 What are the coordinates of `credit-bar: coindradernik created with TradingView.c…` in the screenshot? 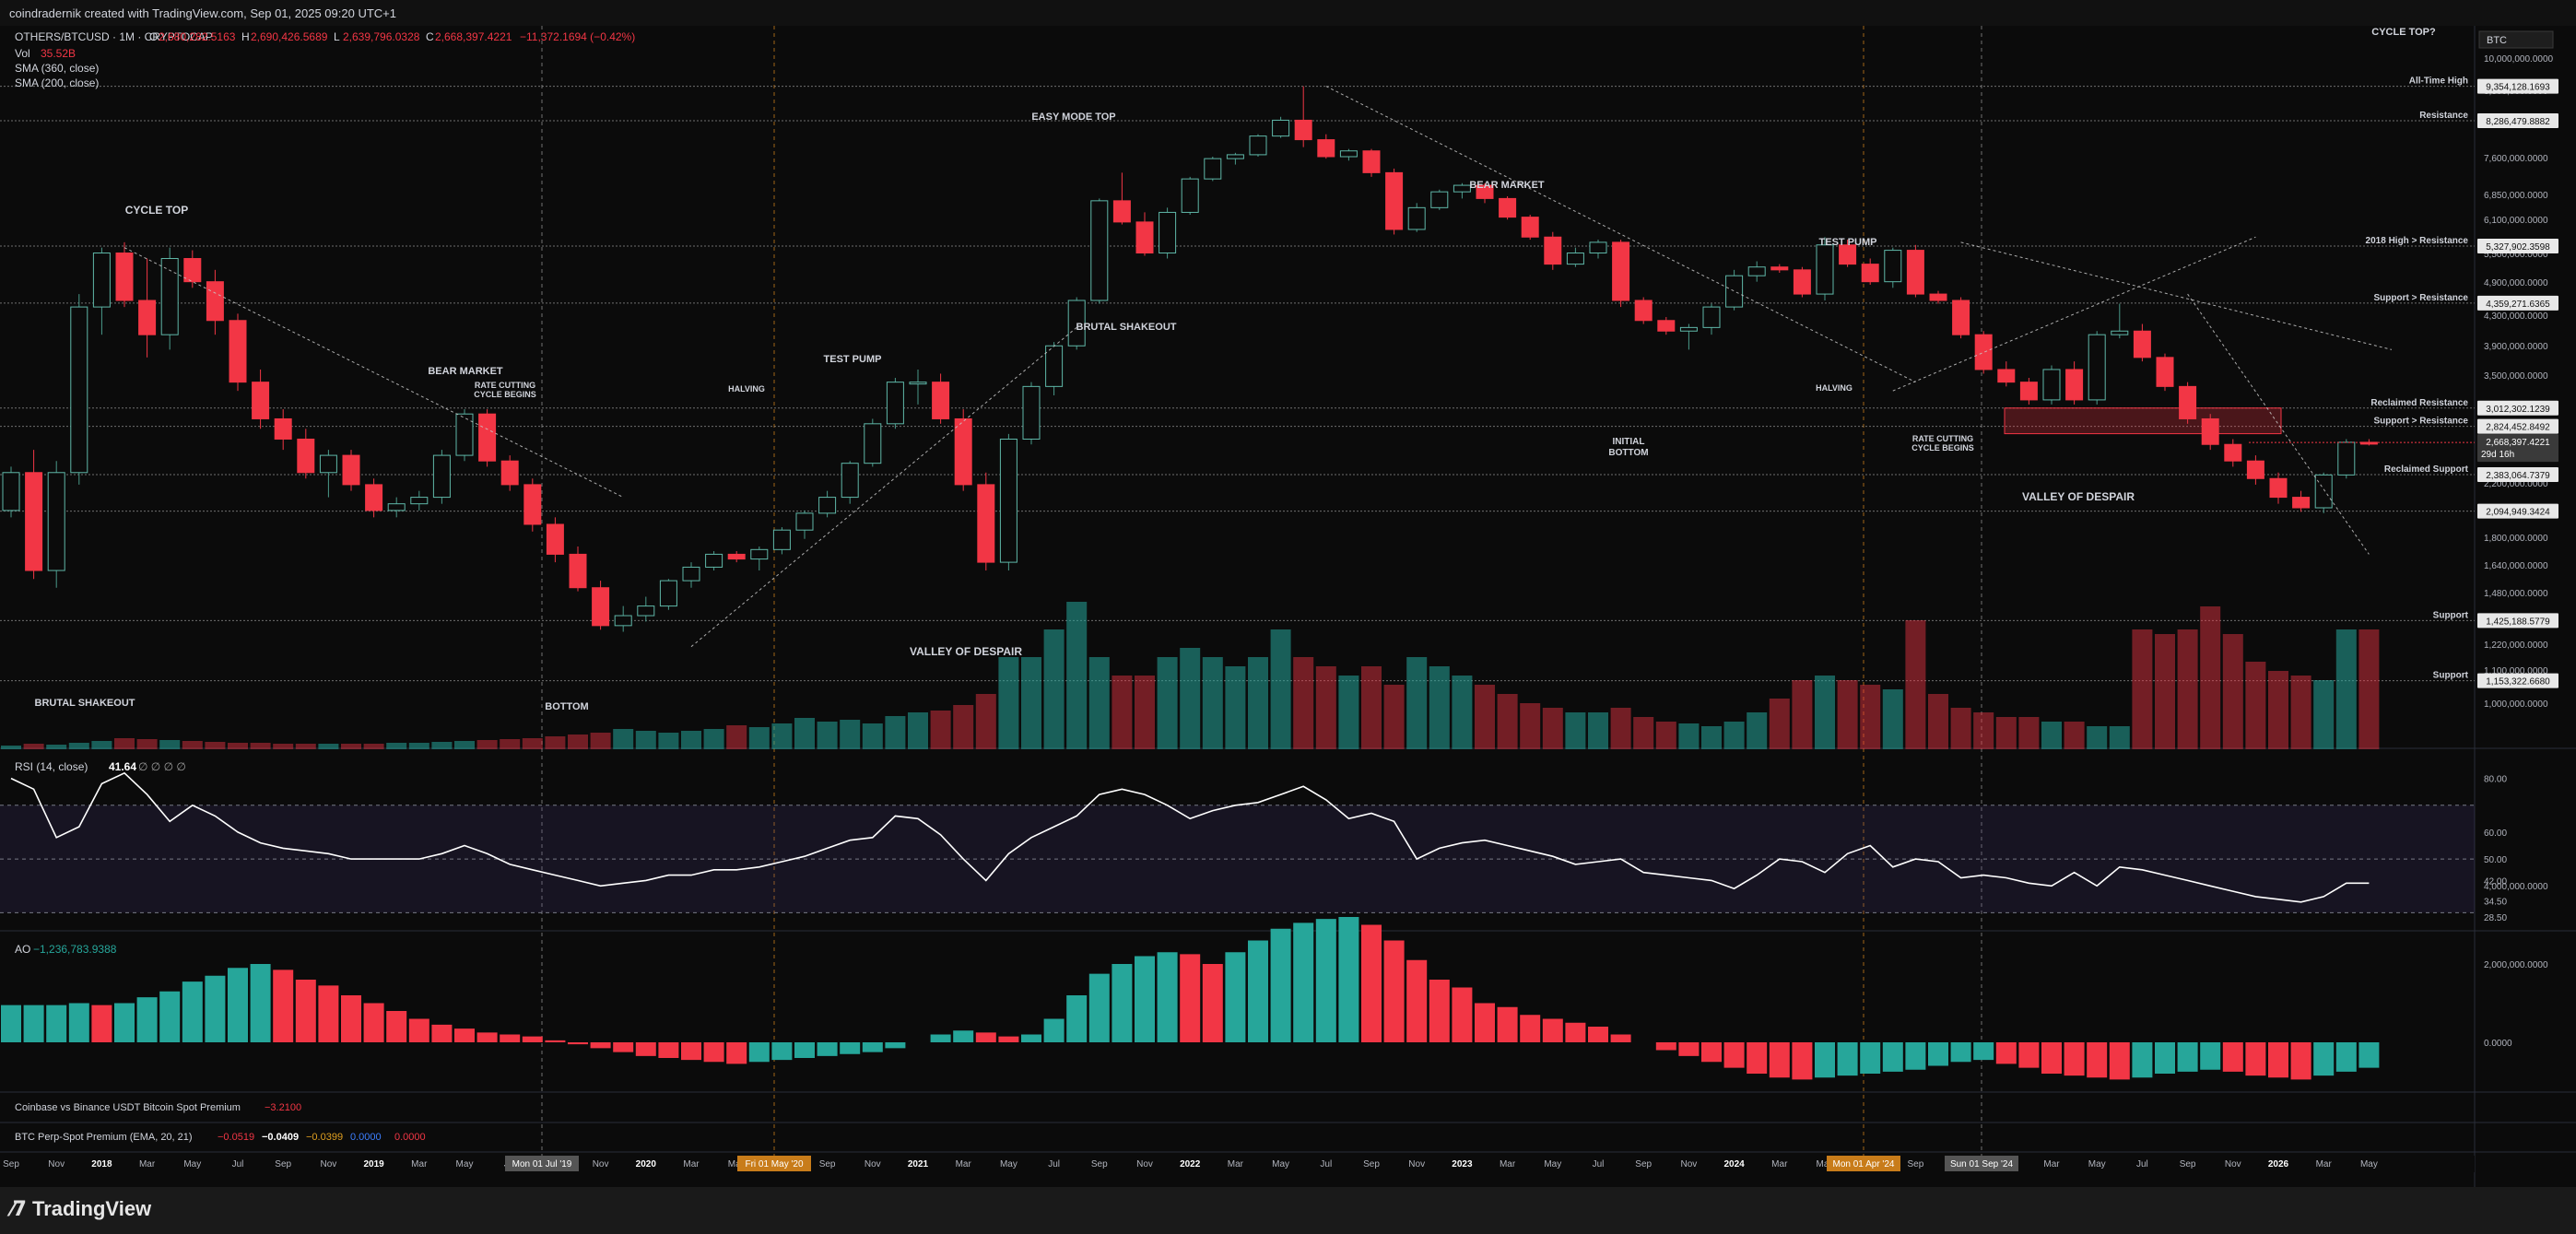 It's located at (1288, 13).